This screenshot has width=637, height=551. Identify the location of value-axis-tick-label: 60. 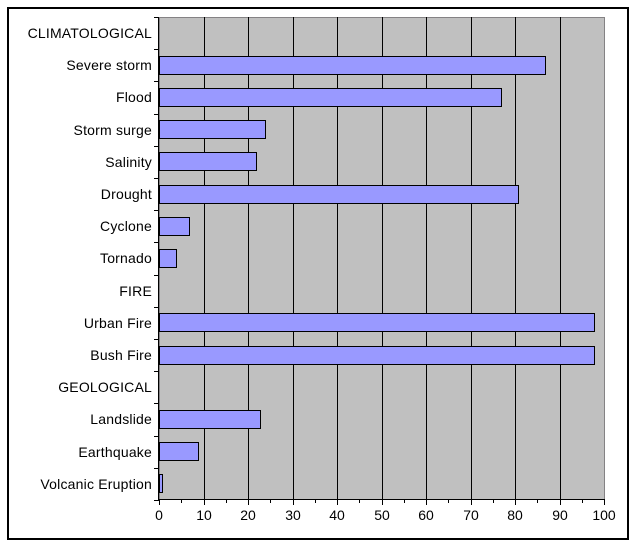
(426, 515).